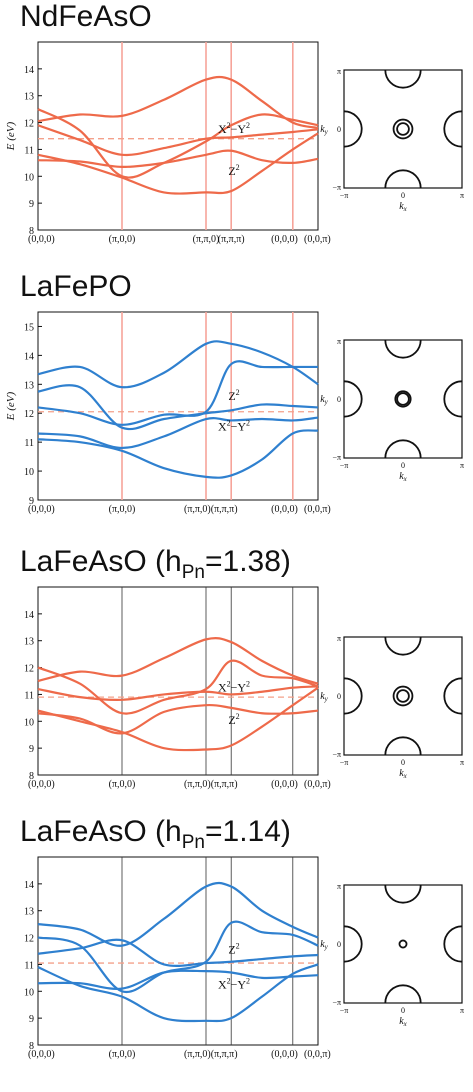  I want to click on panel-title: LaFeAsO (hPn=1.14), so click(155, 834).